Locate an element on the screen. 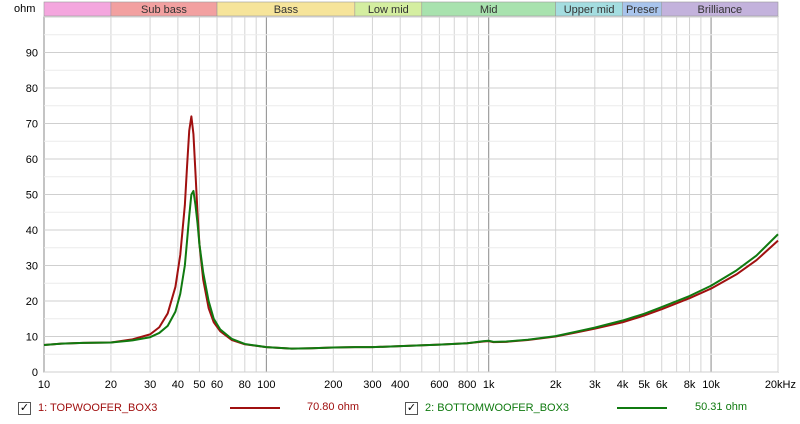  x-tick-label: 8k is located at coordinates (690, 385).